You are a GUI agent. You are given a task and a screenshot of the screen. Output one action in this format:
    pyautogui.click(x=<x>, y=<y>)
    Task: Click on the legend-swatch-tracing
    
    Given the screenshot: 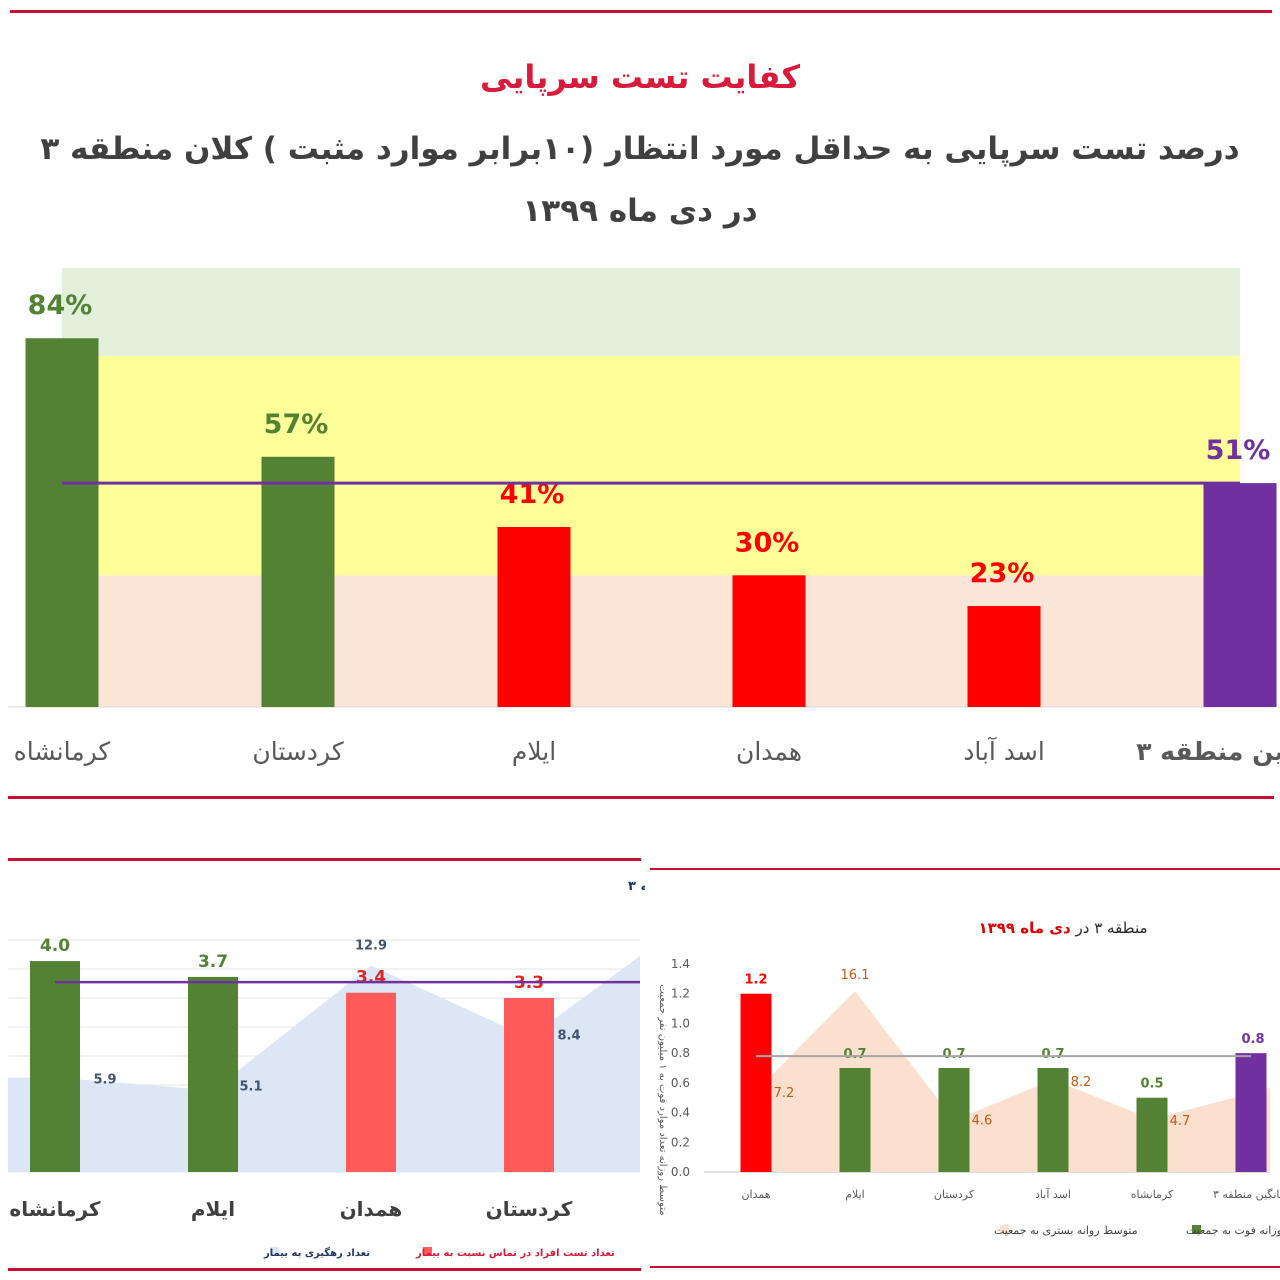 What is the action you would take?
    pyautogui.click(x=274, y=1251)
    